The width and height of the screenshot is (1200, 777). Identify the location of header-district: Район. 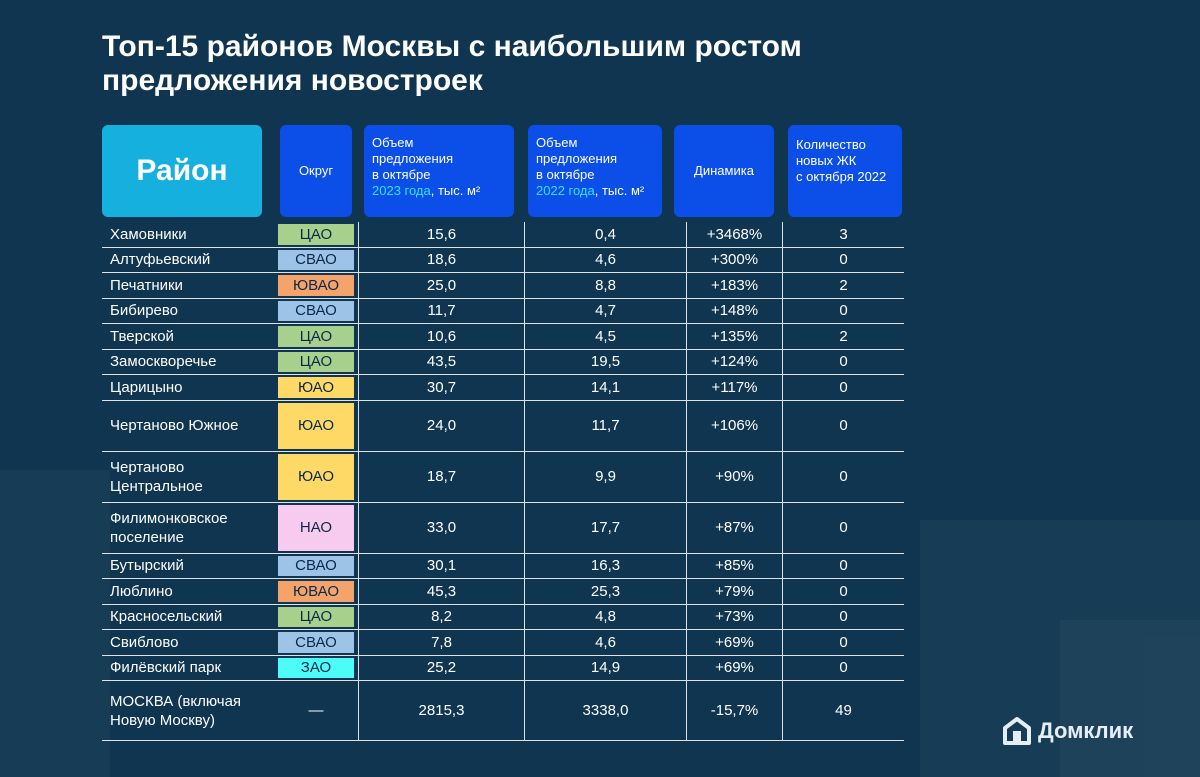
(182, 171).